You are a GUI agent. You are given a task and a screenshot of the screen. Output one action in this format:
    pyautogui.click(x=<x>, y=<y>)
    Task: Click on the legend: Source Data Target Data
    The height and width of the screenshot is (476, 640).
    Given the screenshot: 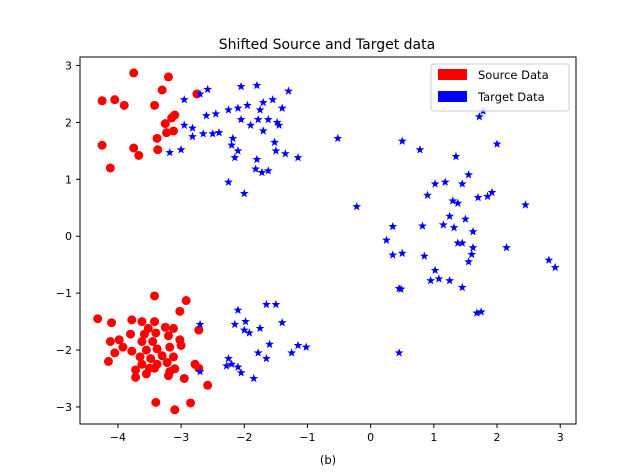 What is the action you would take?
    pyautogui.click(x=500, y=87)
    